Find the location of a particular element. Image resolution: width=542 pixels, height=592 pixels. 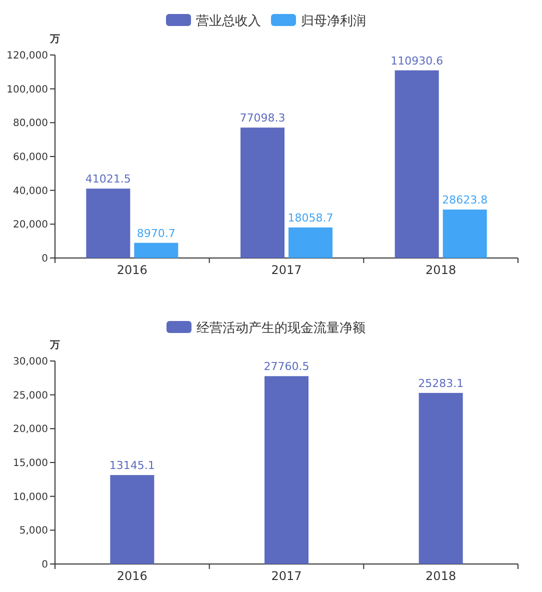

data-label: 41021.5 is located at coordinates (108, 179).